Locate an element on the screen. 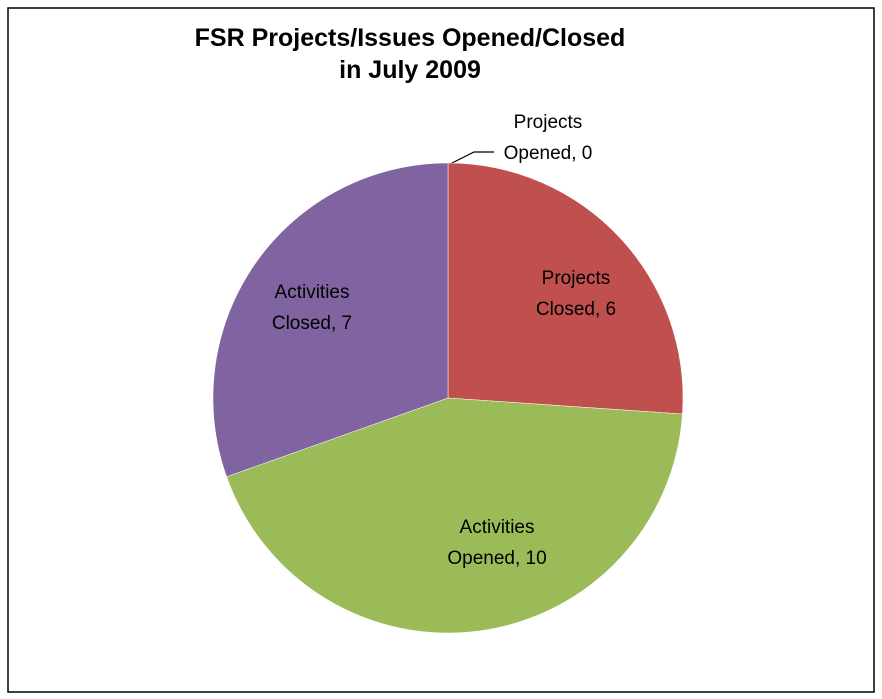 The width and height of the screenshot is (882, 699). text-line: Closed, 7 is located at coordinates (312, 323).